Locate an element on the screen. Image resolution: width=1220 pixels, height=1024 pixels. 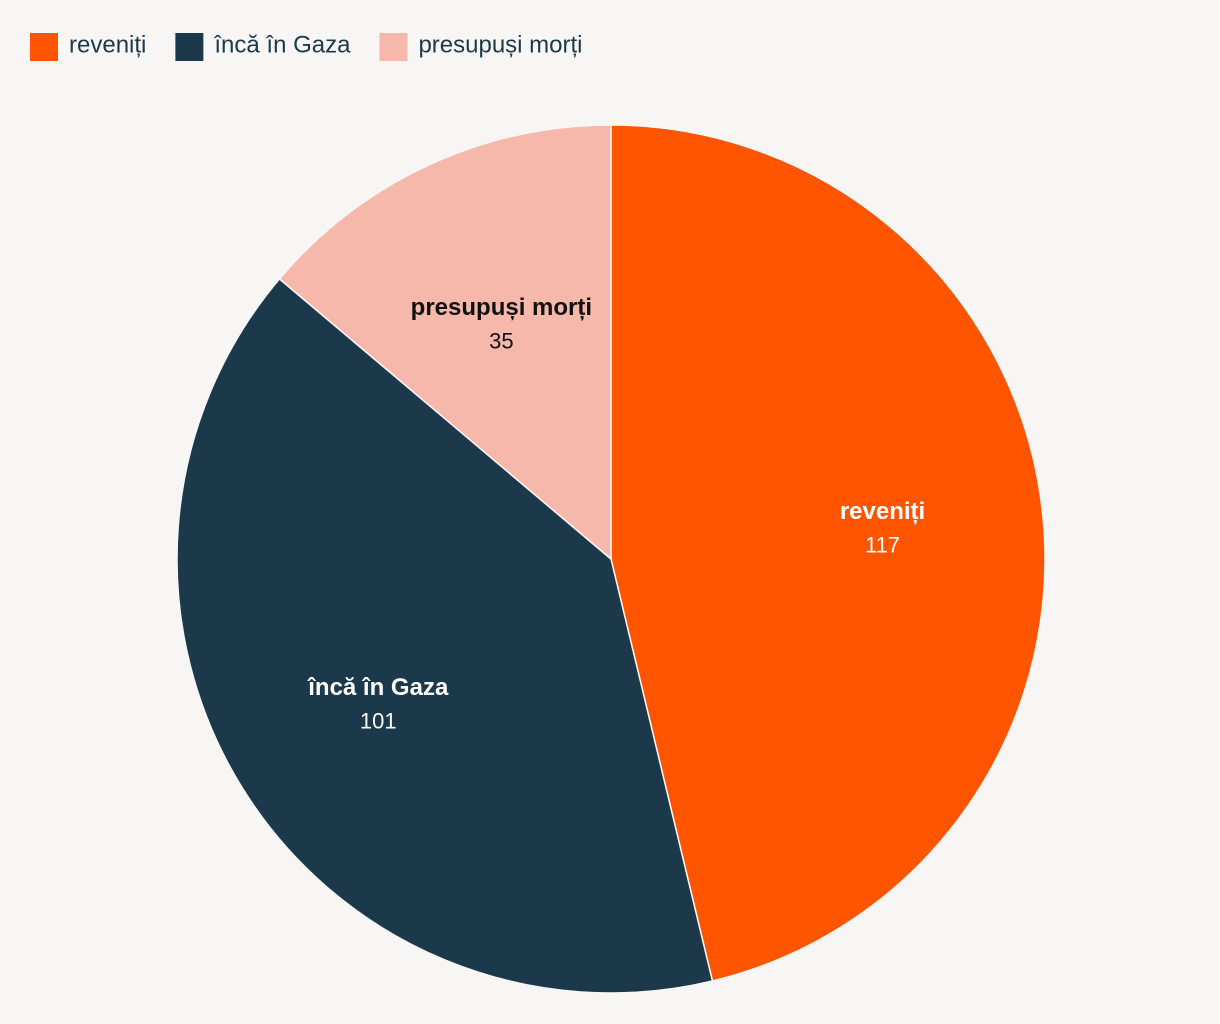
slice-value: 35 is located at coordinates (501, 341).